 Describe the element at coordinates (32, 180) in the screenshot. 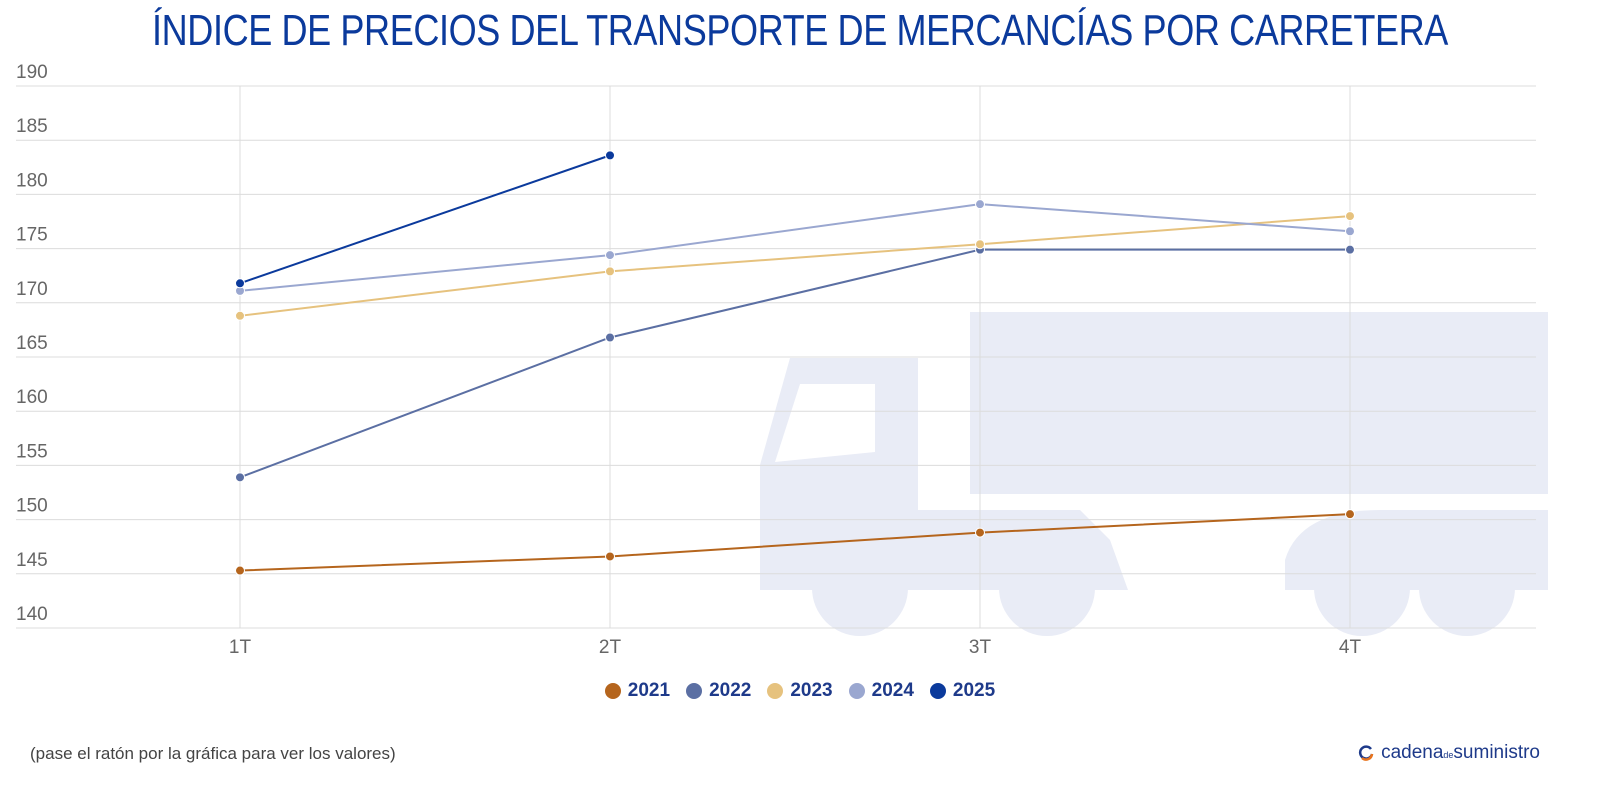

I see `y-tick-label: 180` at that location.